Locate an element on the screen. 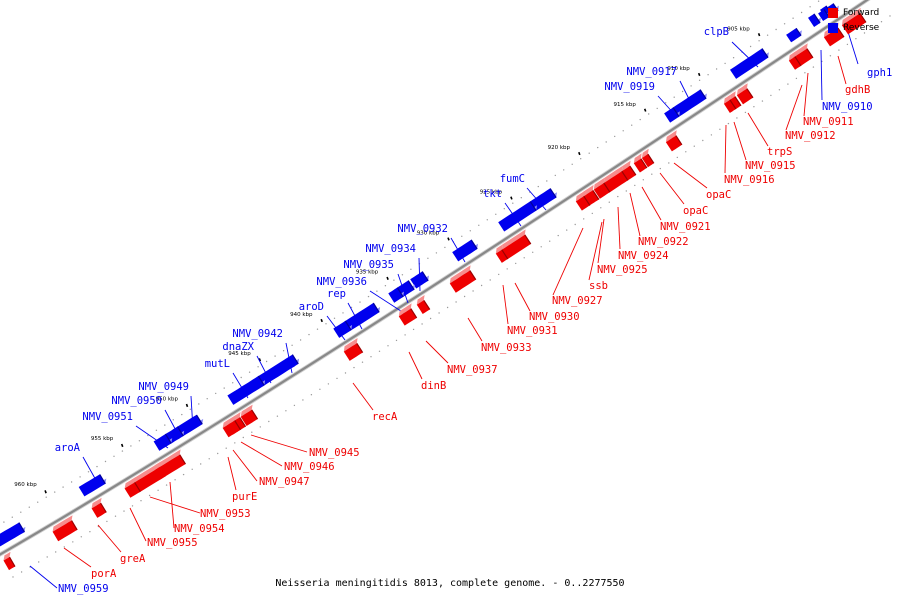  gene-nmv-0947-forward-label-22: NMV_0947 is located at coordinates (284, 482).